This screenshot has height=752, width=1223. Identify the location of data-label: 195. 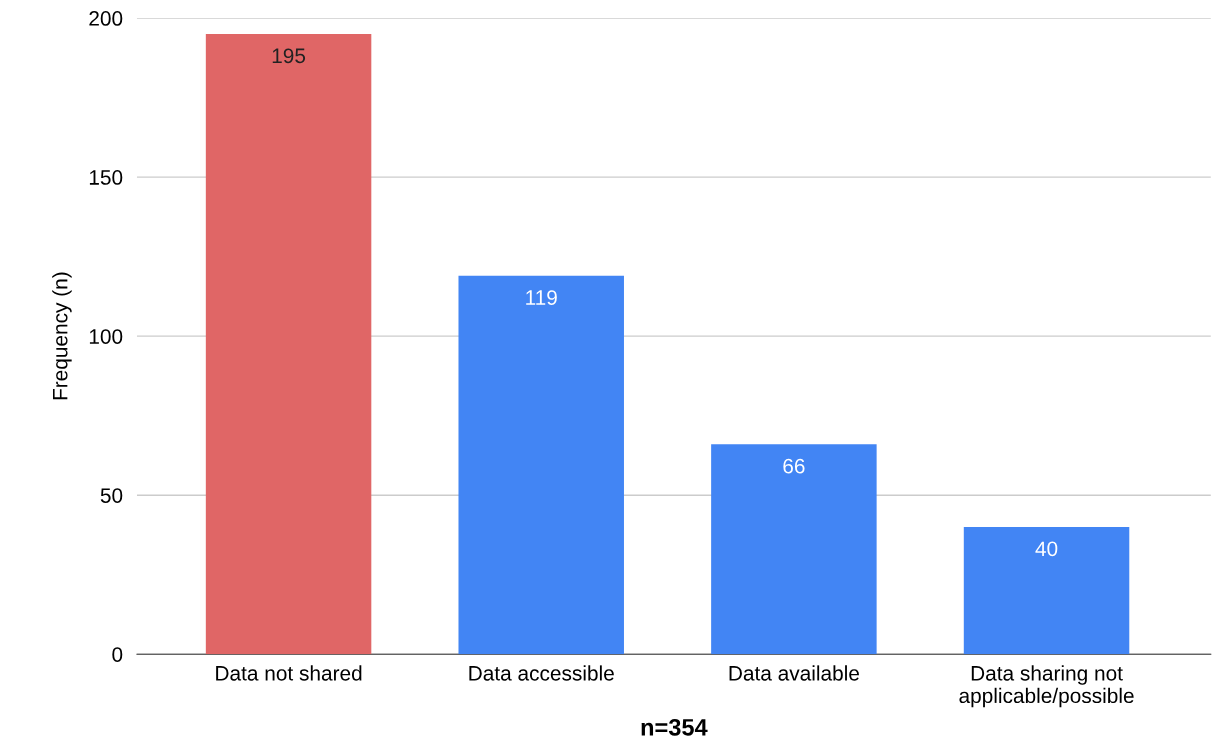
(289, 56).